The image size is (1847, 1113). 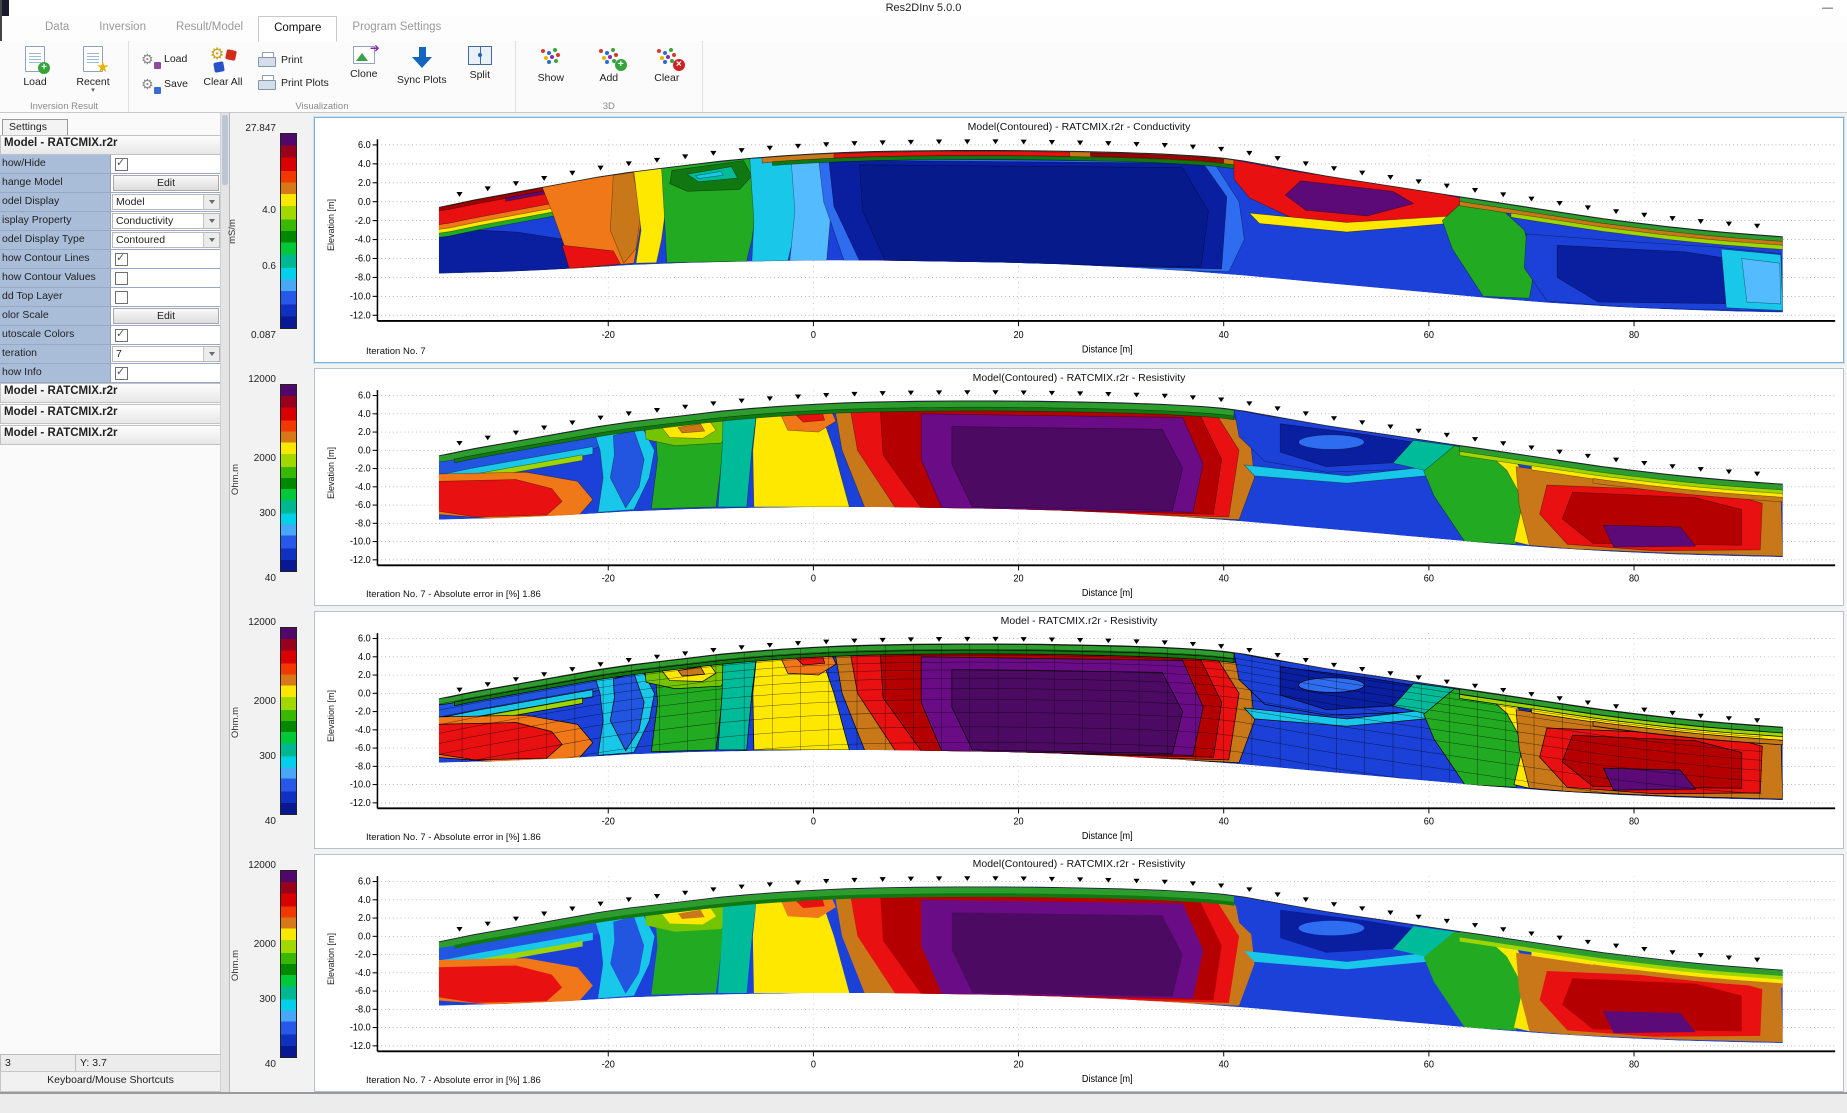 I want to click on dropdown-caret-icon: ▾, so click(x=93, y=90).